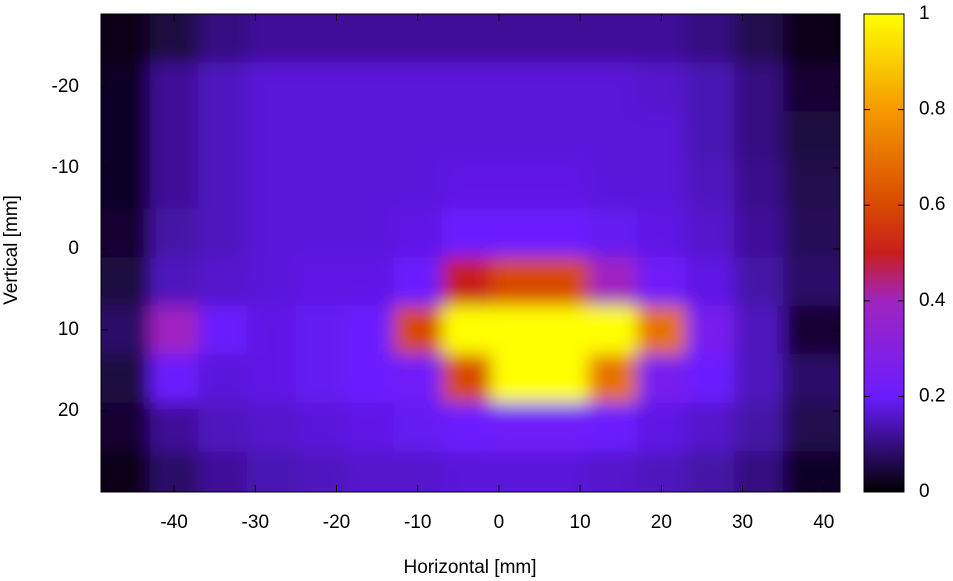 The width and height of the screenshot is (953, 581). Describe the element at coordinates (255, 522) in the screenshot. I see `x-tick-label: -30` at that location.